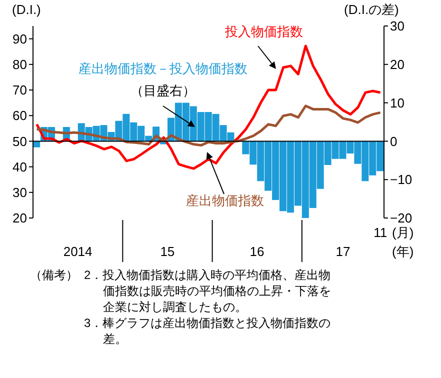 This screenshot has width=441, height=378. What do you see at coordinates (371, 9) in the screenshot?
I see `y2-axis-title: (D.I.の差)` at bounding box center [371, 9].